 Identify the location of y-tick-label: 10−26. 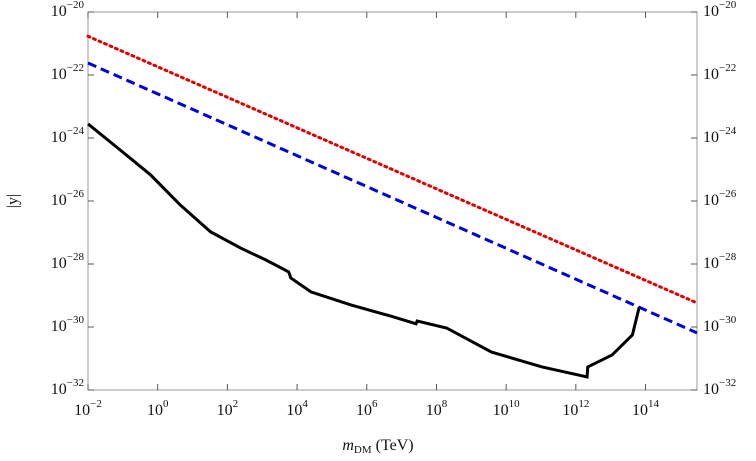
(68, 198).